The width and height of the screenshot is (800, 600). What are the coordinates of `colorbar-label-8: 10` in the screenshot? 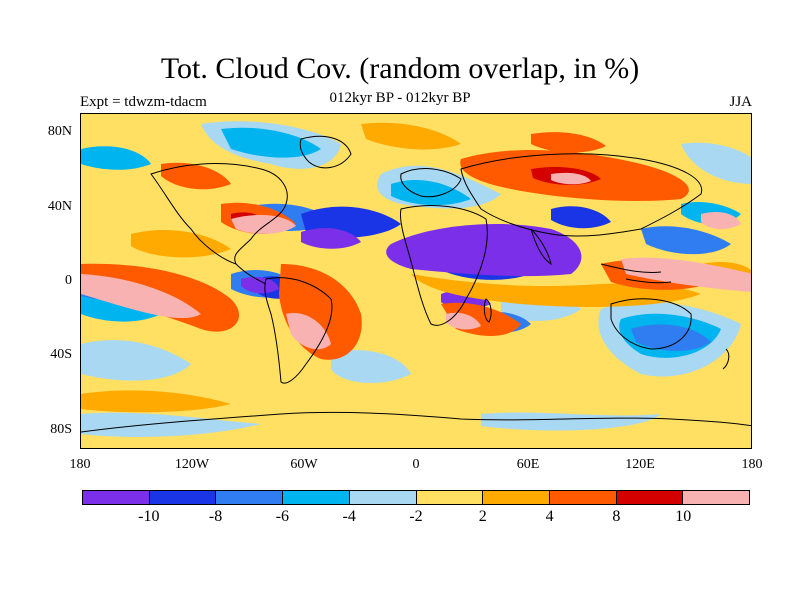 It's located at (683, 516).